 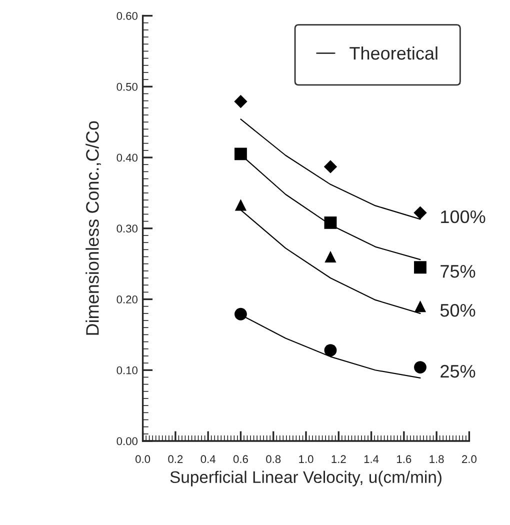 I want to click on series-label: 25%, so click(x=458, y=371).